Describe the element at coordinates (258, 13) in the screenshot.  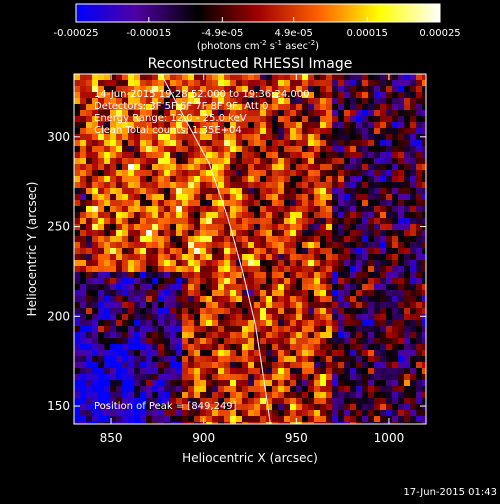
I see `colorbar` at that location.